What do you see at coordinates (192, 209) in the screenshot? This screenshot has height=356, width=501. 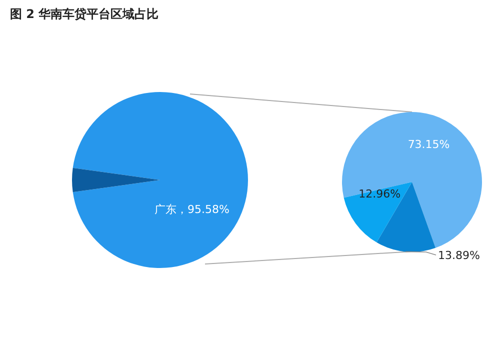 I see `slice-label: 广东，95.58%` at bounding box center [192, 209].